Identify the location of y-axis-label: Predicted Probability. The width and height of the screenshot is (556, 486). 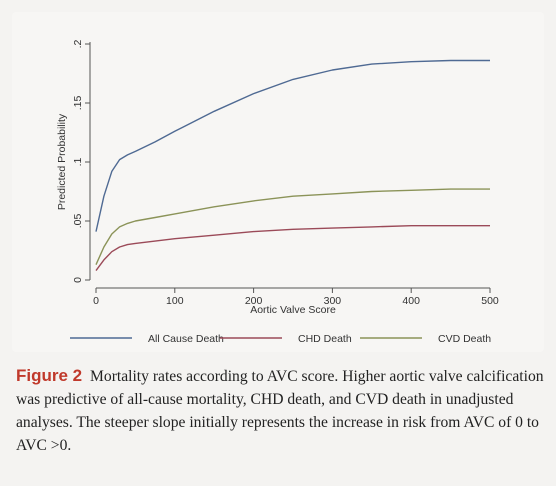
(62, 161).